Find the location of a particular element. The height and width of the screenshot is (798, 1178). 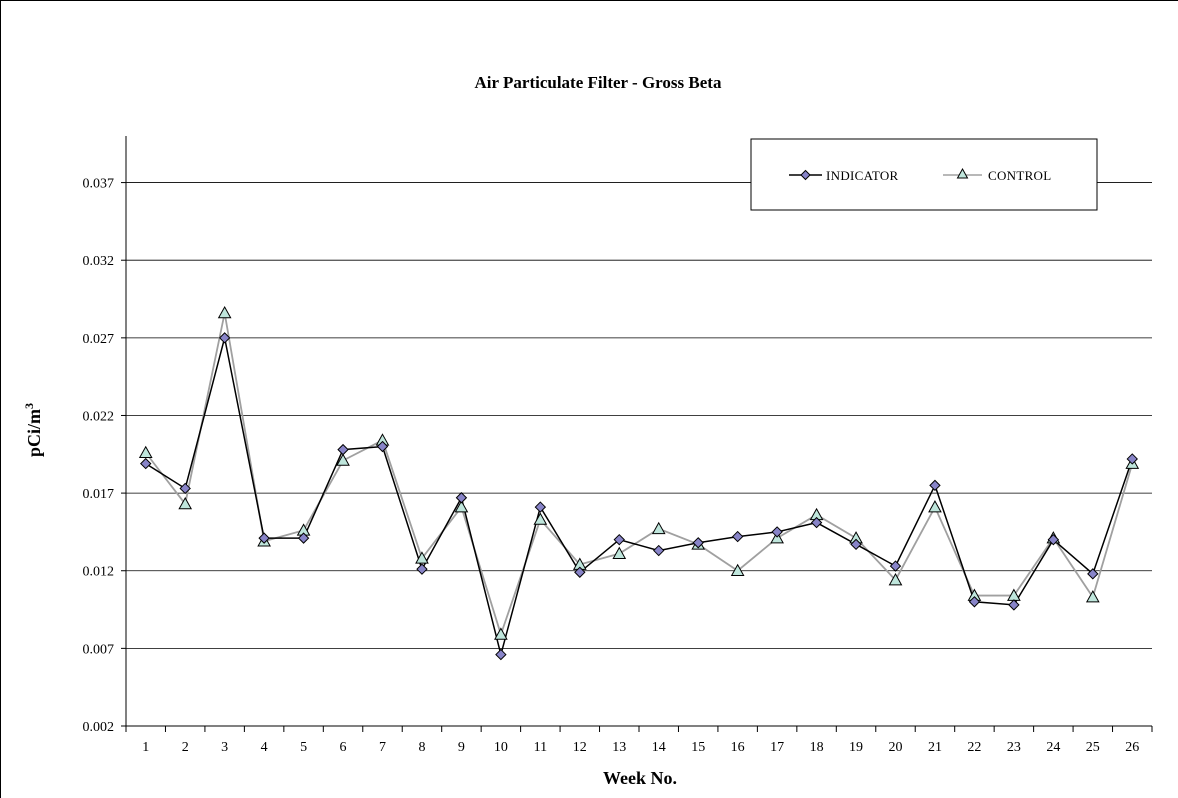

x-tick-label: 16 is located at coordinates (738, 747).